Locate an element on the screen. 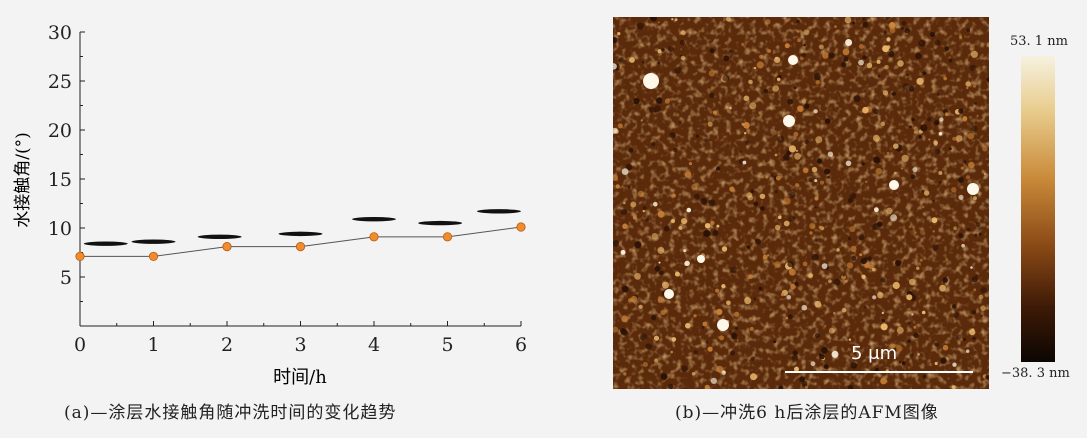 The height and width of the screenshot is (438, 1087). colorbar-max-label: 53. 1 nm is located at coordinates (1039, 41).